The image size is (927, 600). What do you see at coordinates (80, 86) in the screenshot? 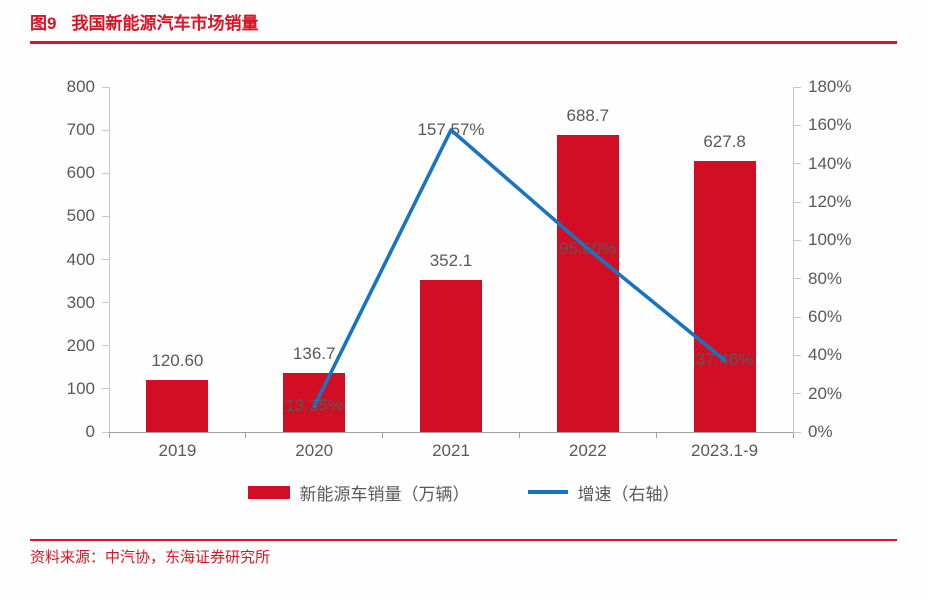
I see `y-axis-left-tick-label: 800` at bounding box center [80, 86].